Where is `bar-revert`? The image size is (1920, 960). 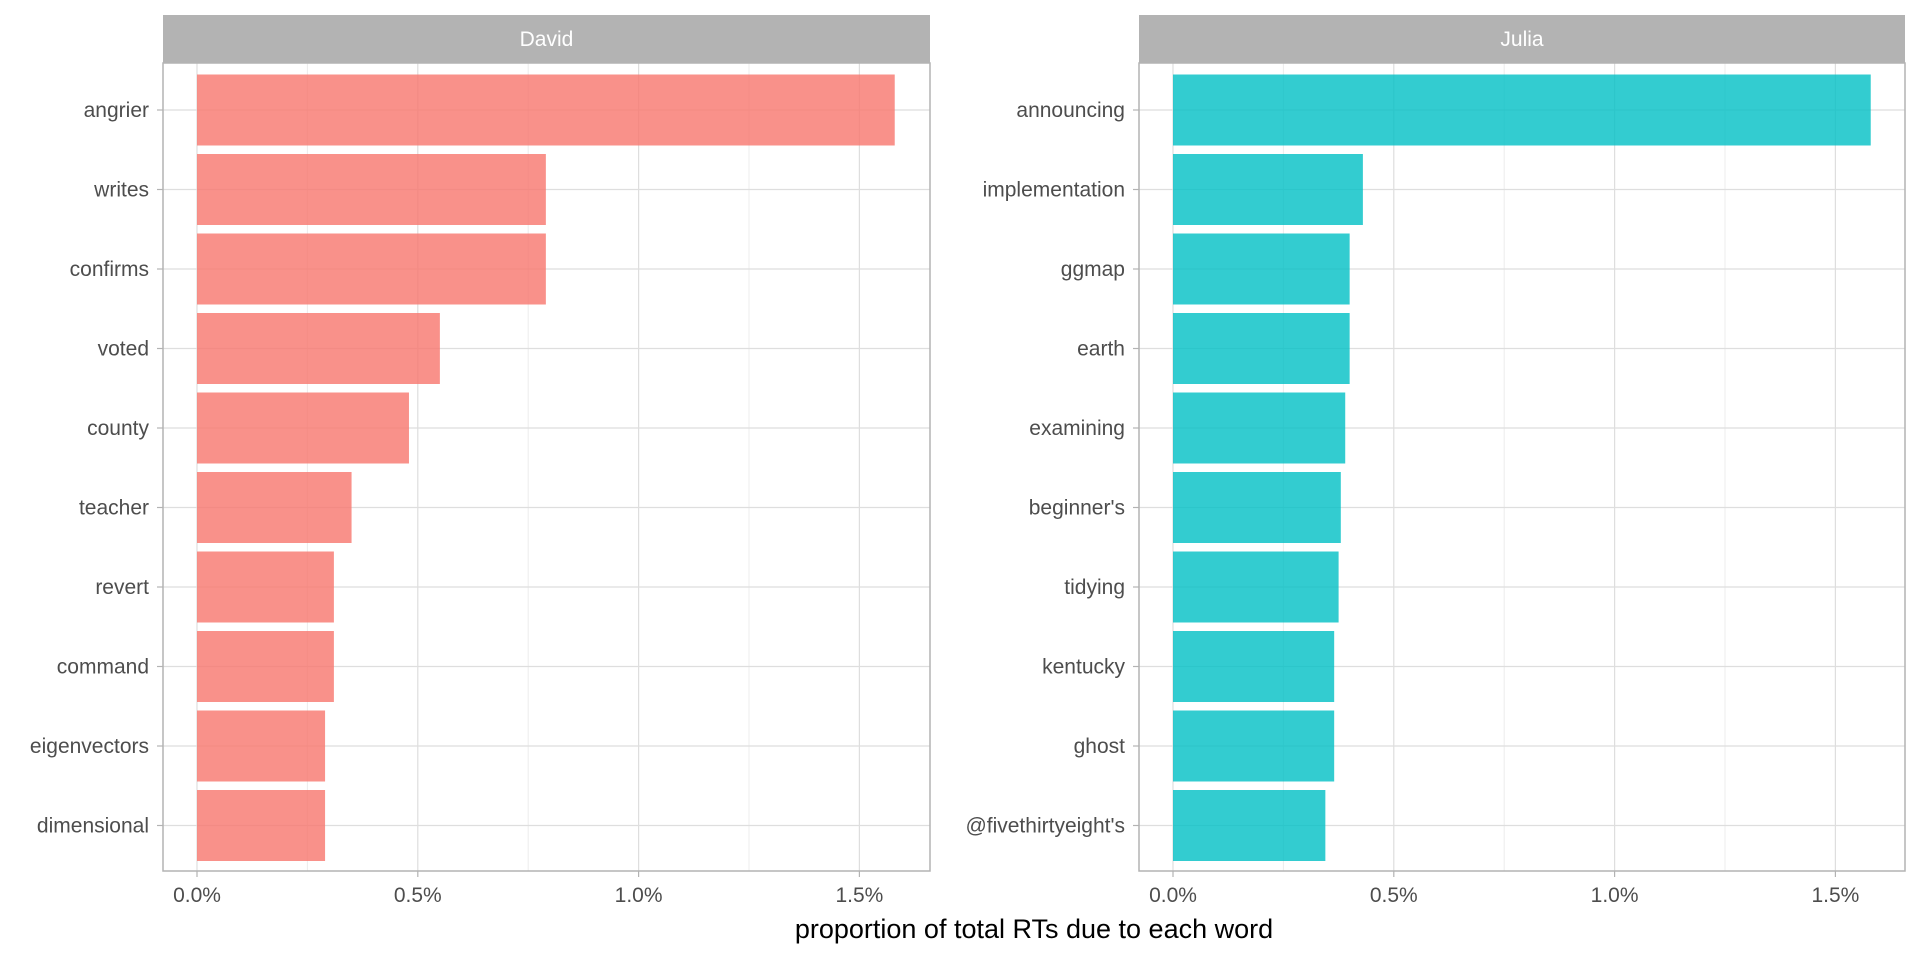 bar-revert is located at coordinates (265, 587).